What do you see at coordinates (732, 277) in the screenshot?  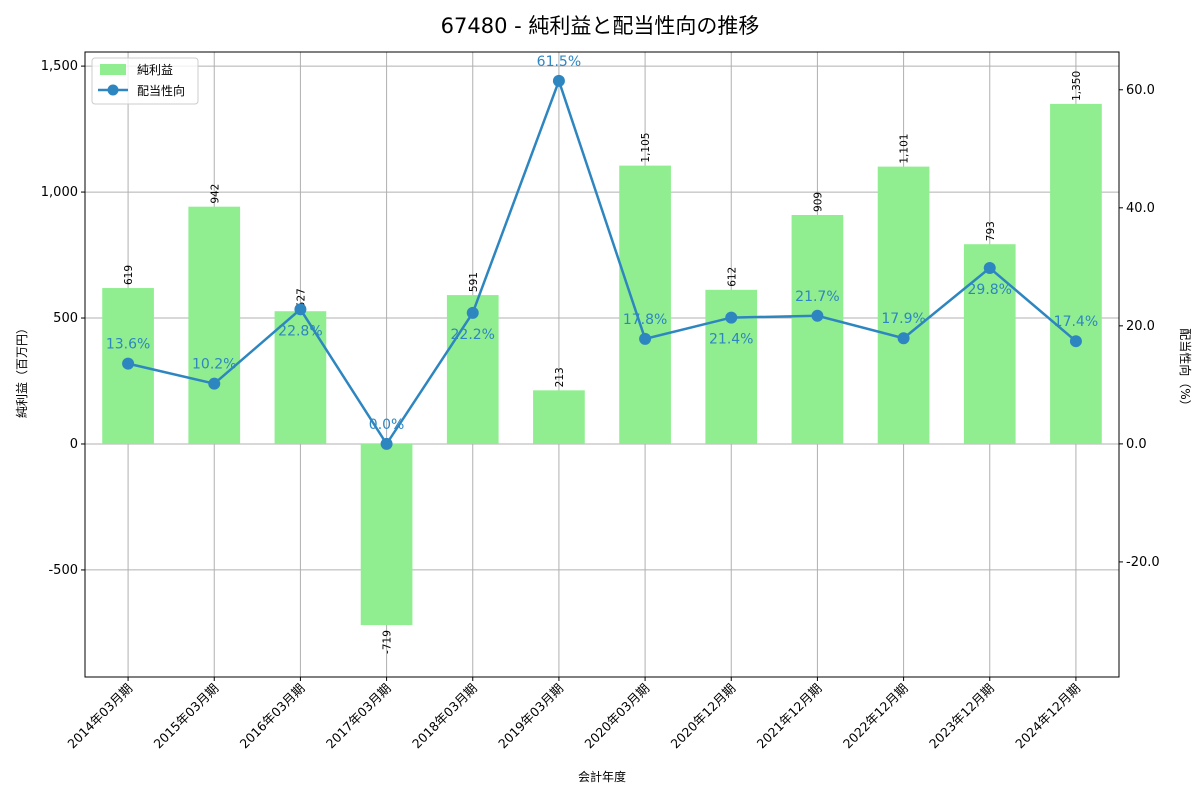 I see `bar-value-label: 612` at bounding box center [732, 277].